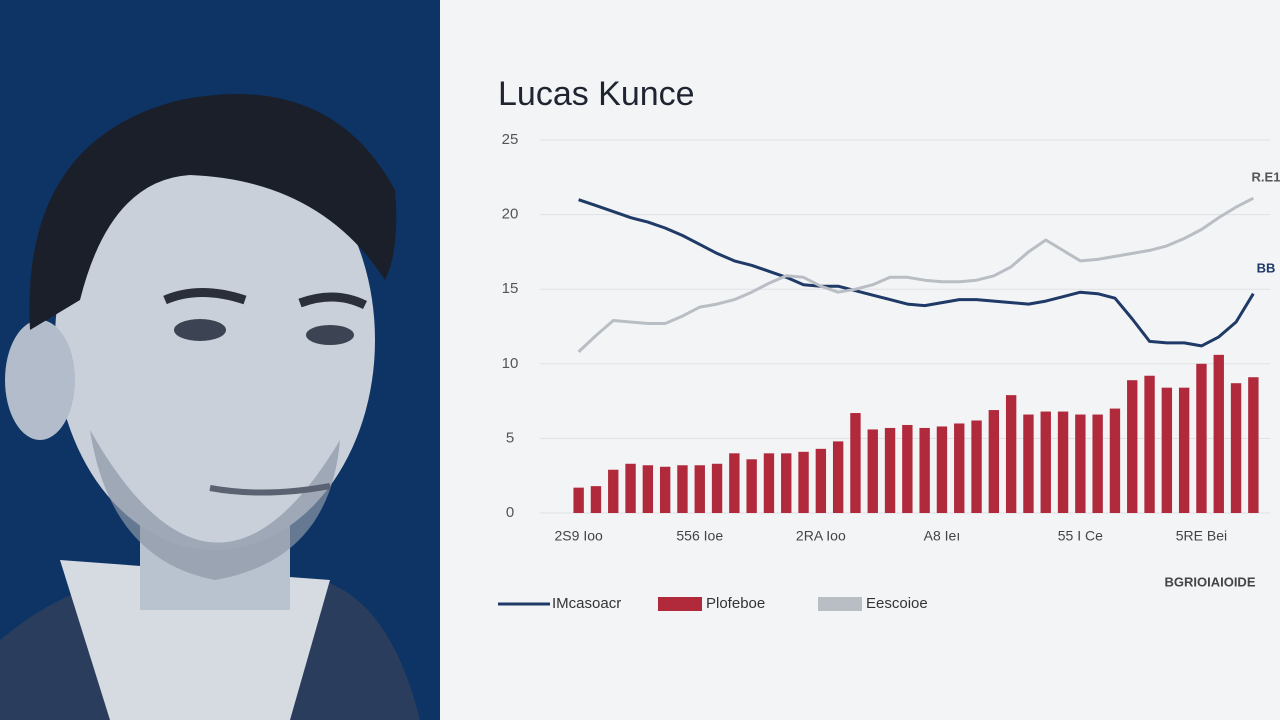 This screenshot has width=1280, height=720. What do you see at coordinates (40, 380) in the screenshot?
I see `ear` at bounding box center [40, 380].